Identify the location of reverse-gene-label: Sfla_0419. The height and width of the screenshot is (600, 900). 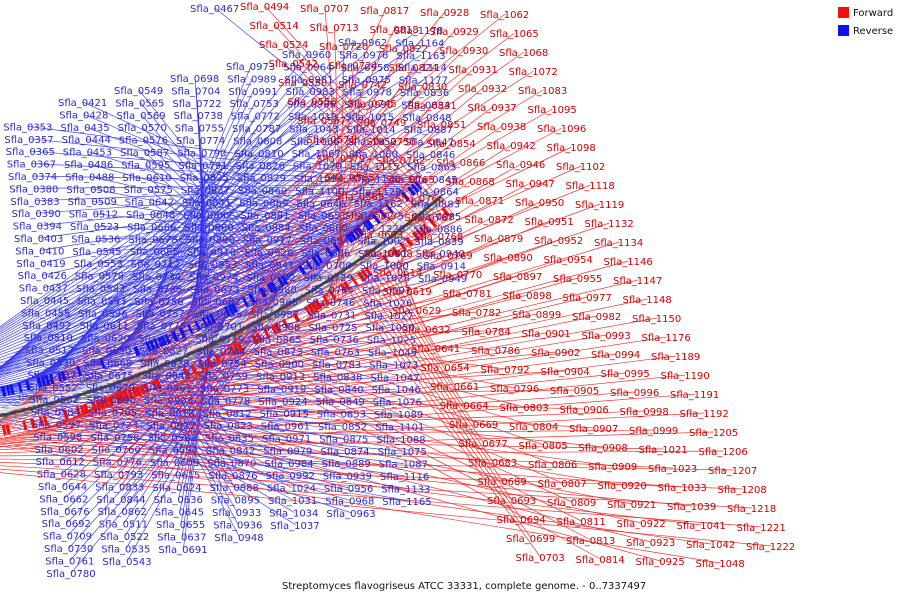
(40, 264).